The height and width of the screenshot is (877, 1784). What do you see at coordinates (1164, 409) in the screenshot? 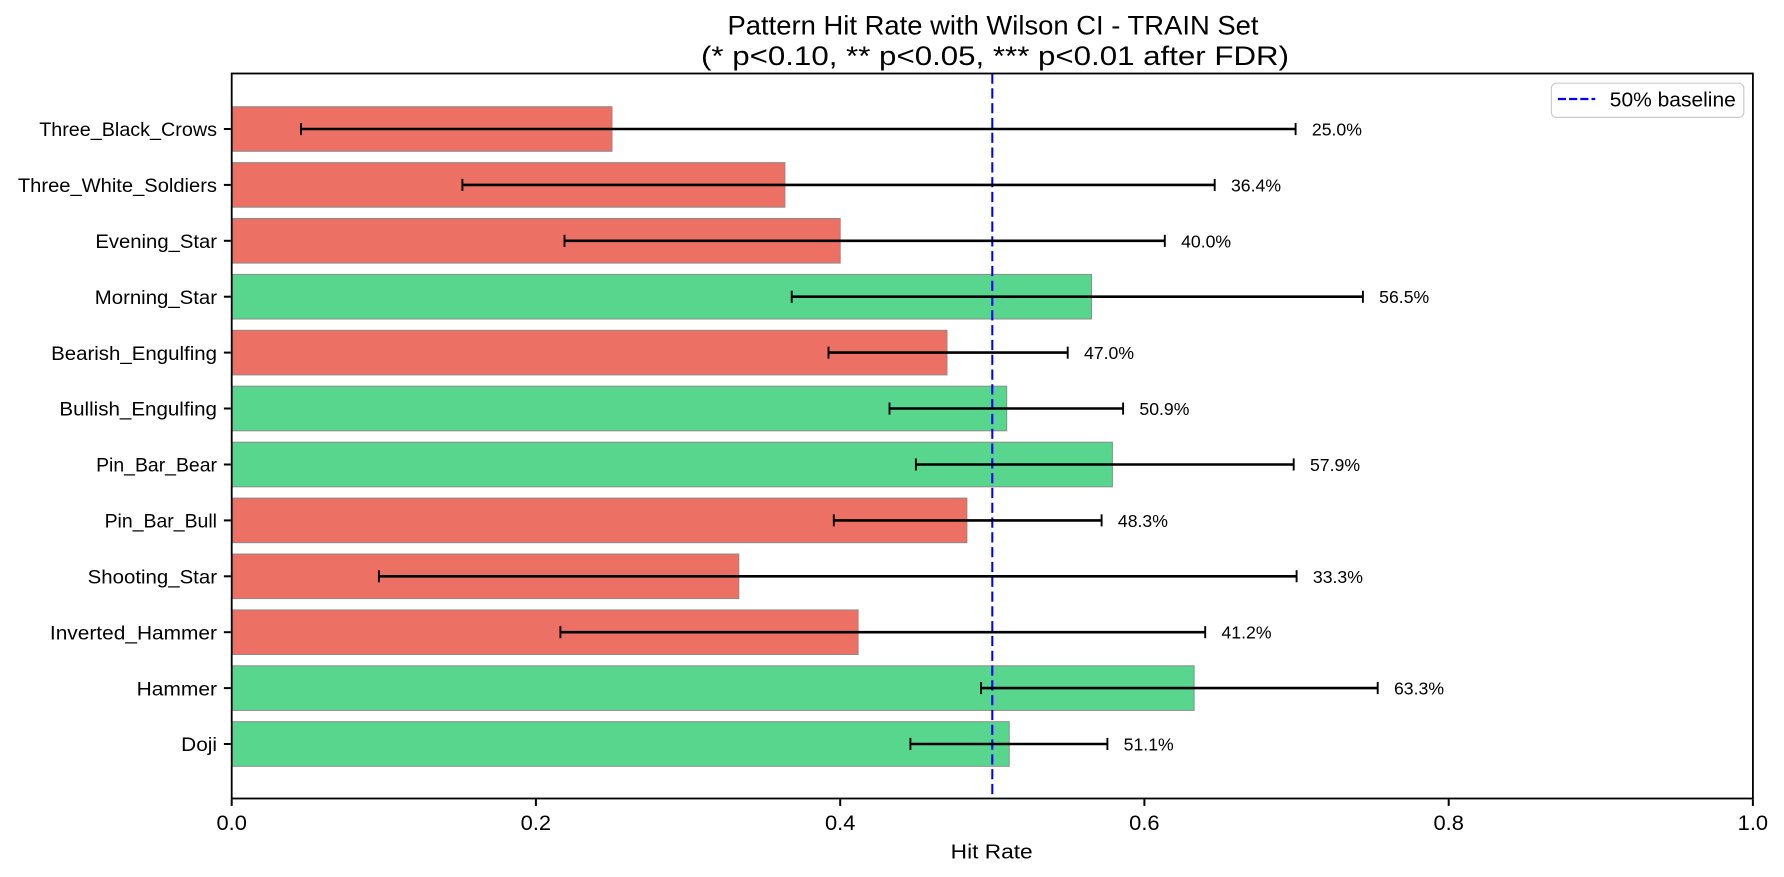
I see `svg-text: 50.9%` at bounding box center [1164, 409].